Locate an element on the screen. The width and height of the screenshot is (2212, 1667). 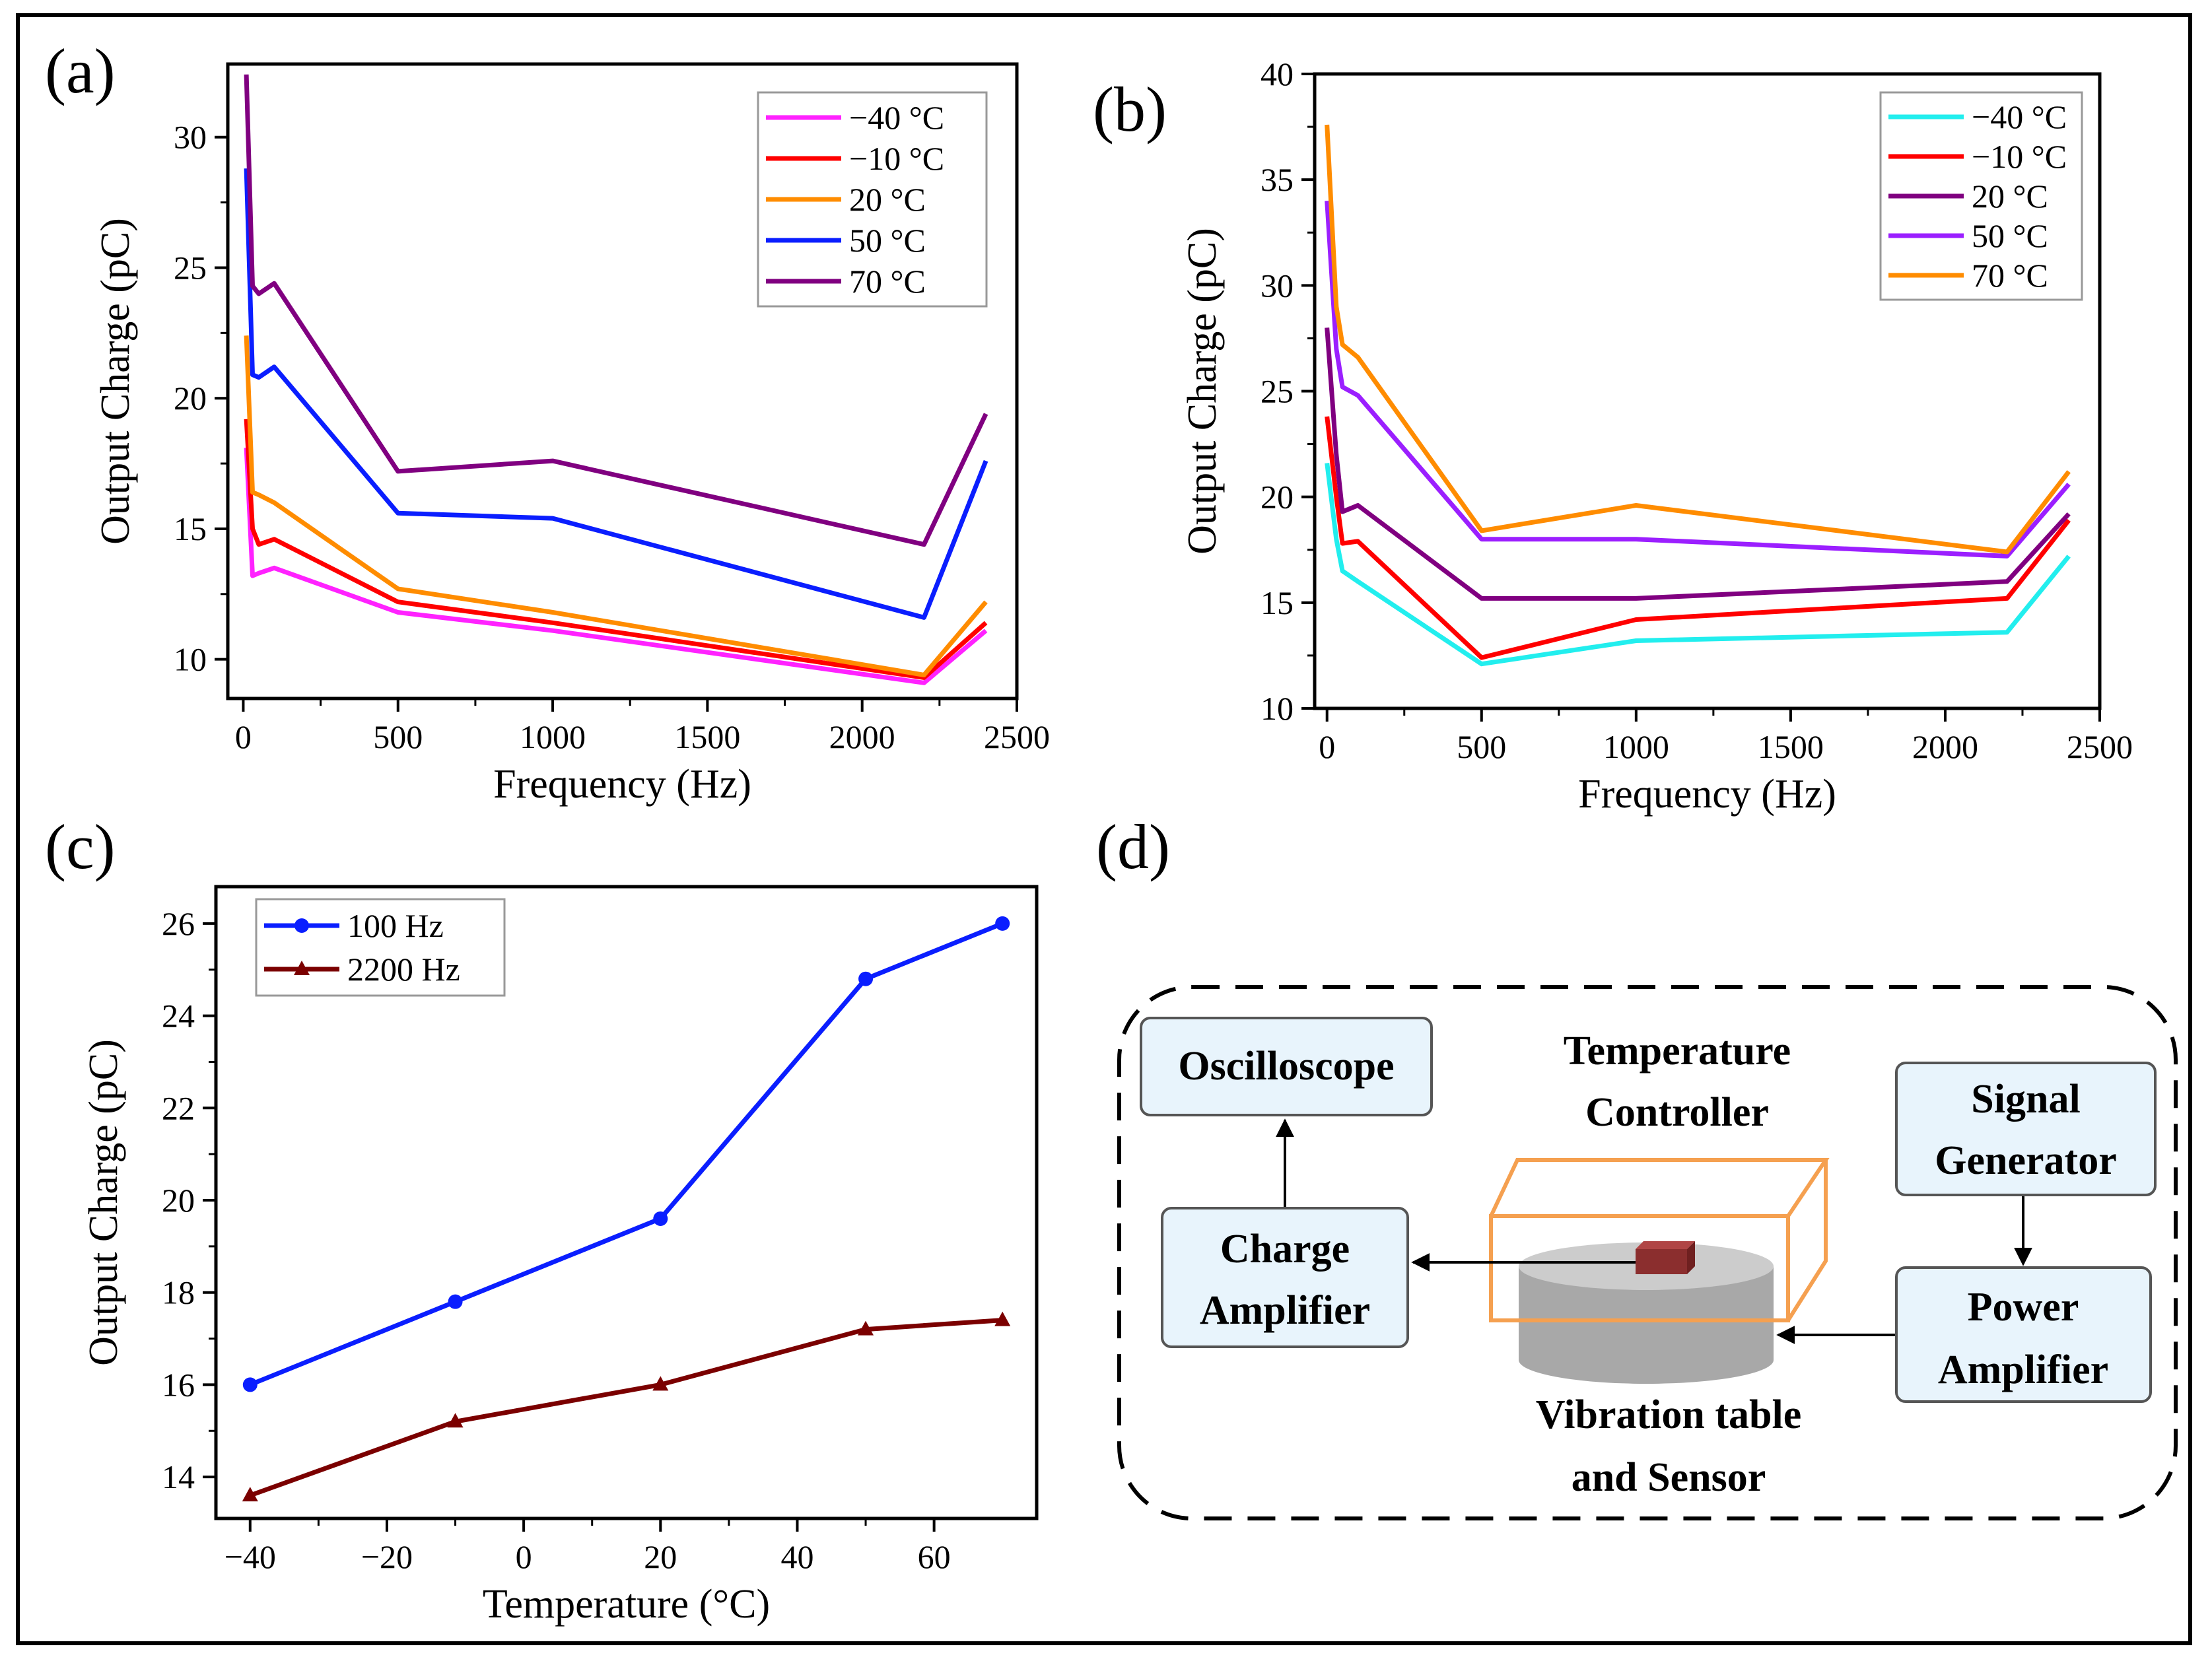
x-axis-title: Temperature (°C) is located at coordinates (627, 1605).